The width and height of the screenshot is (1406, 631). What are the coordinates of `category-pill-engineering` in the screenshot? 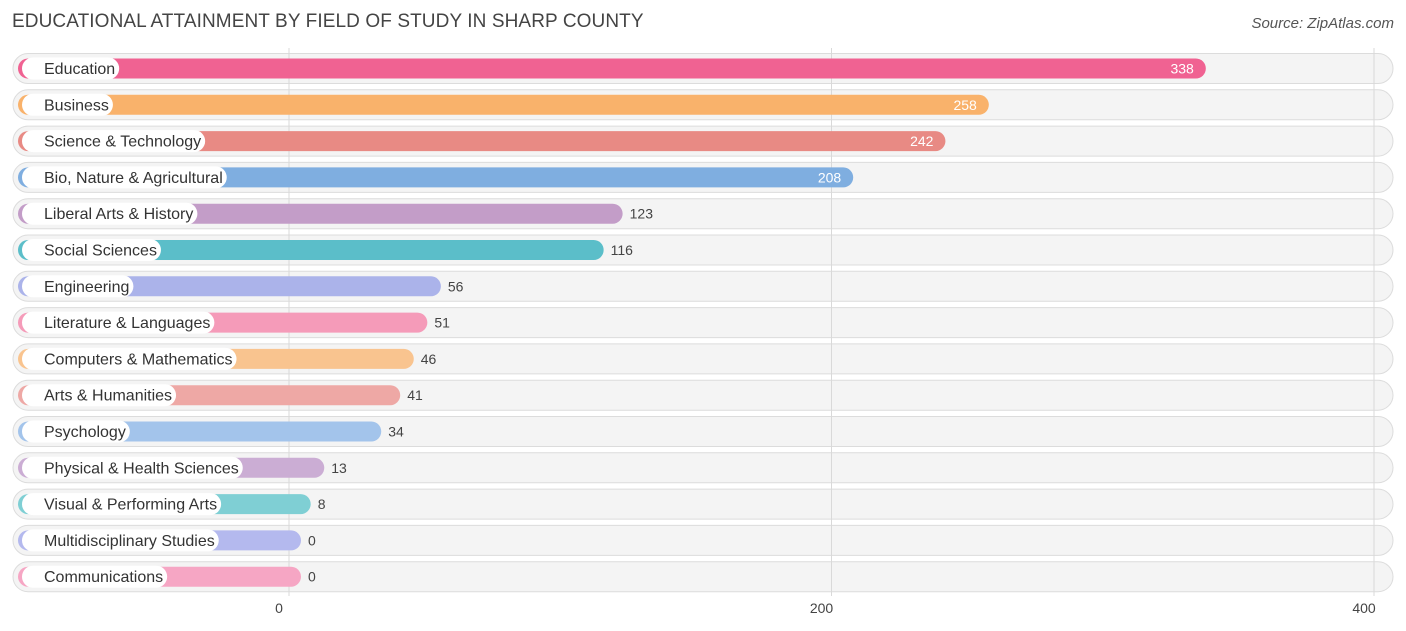 It's located at (78, 286).